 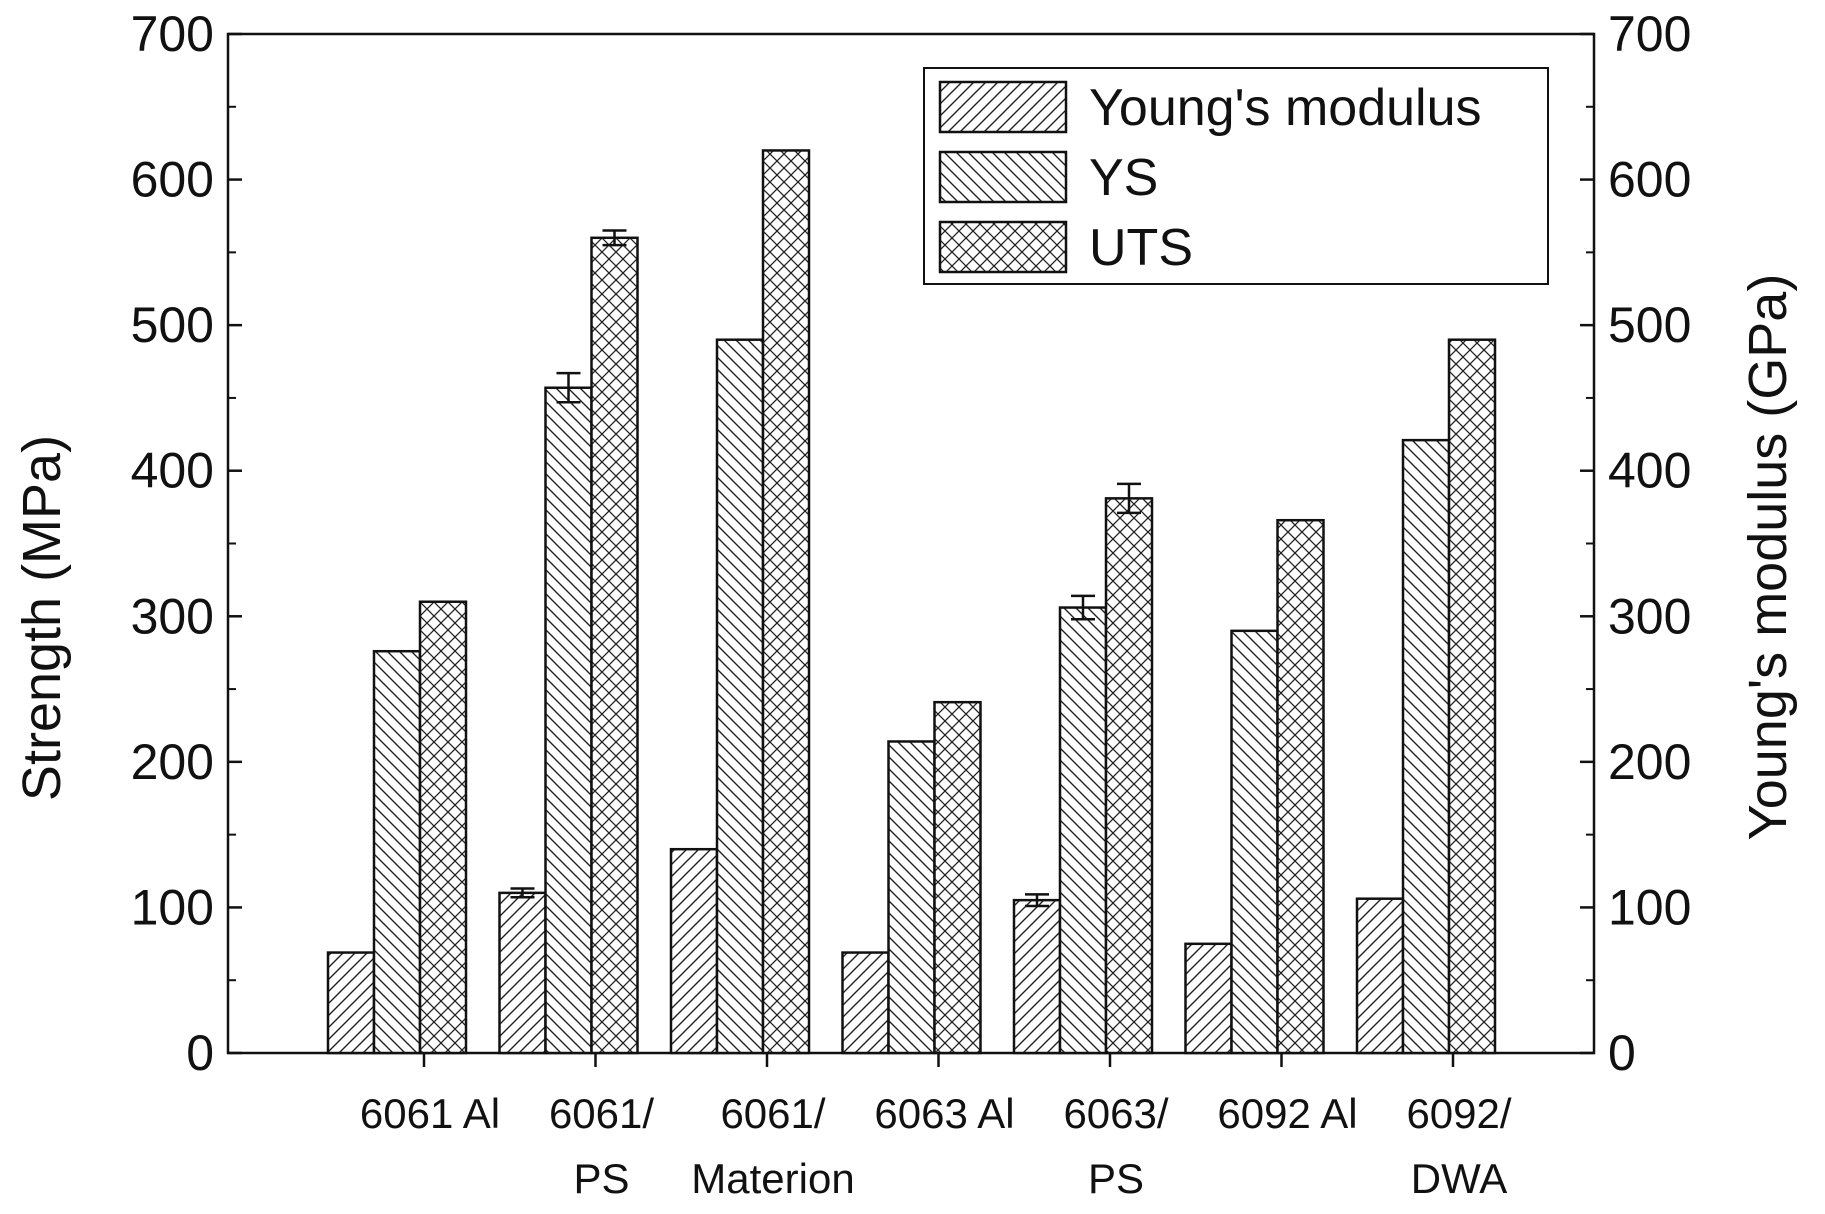 I want to click on y-right-tick-label: 300, so click(x=1649, y=616).